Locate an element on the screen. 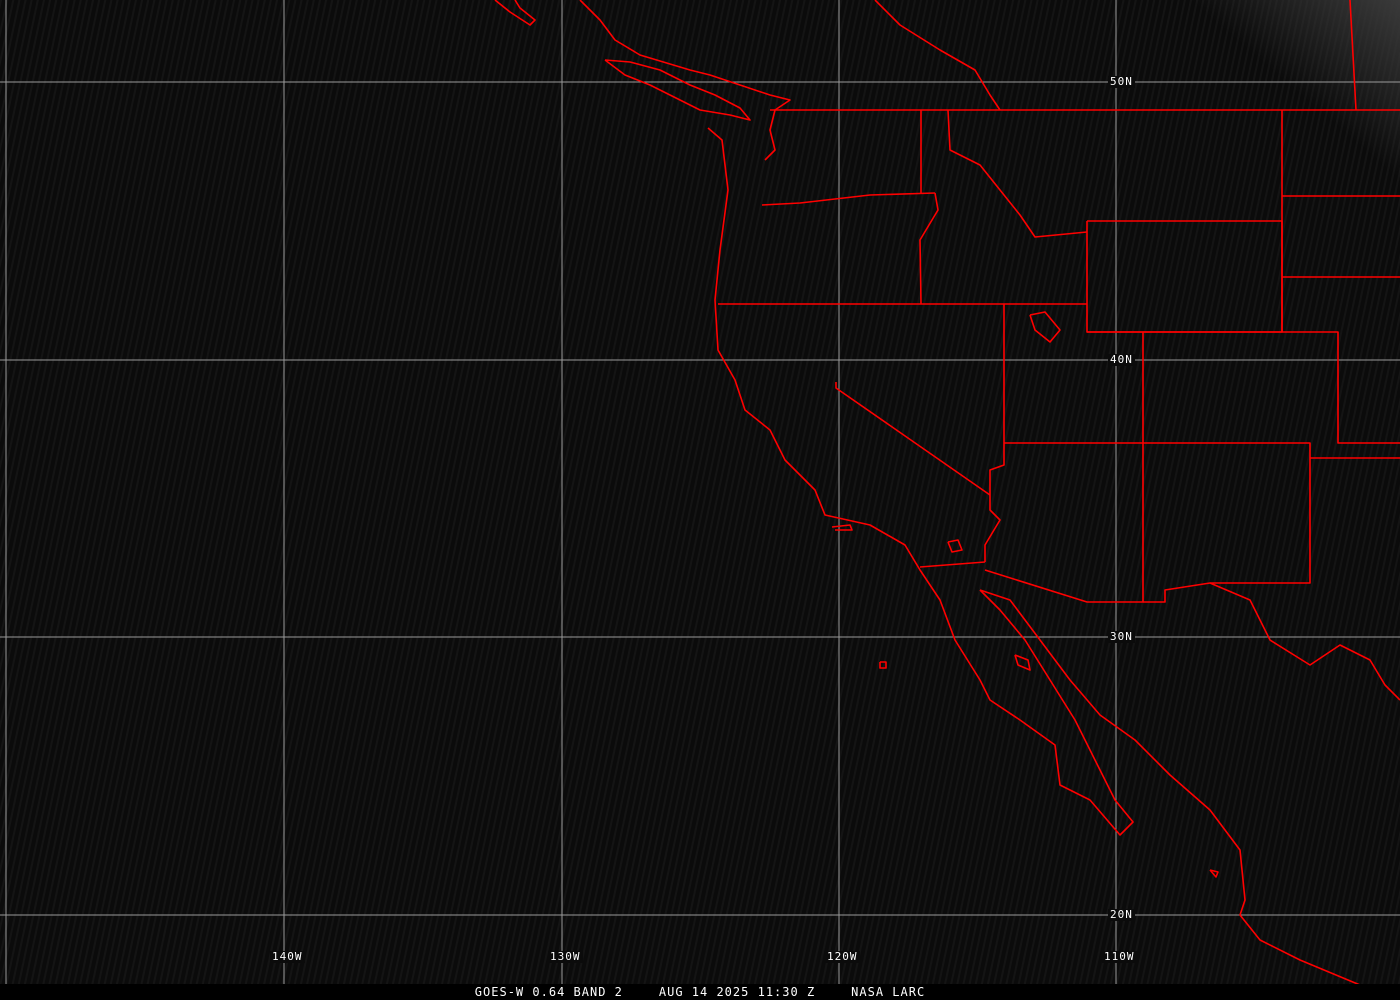  caption-satellite: GOES-W 0.64 BAND 2 is located at coordinates (549, 992).